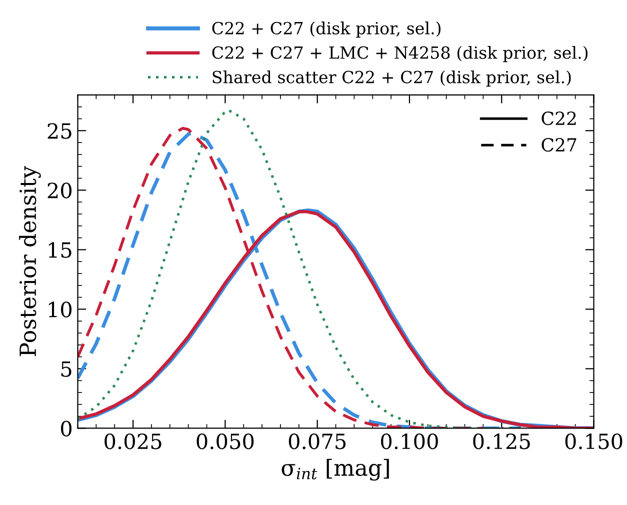  What do you see at coordinates (66, 428) in the screenshot?
I see `y-tick-label: 0` at bounding box center [66, 428].